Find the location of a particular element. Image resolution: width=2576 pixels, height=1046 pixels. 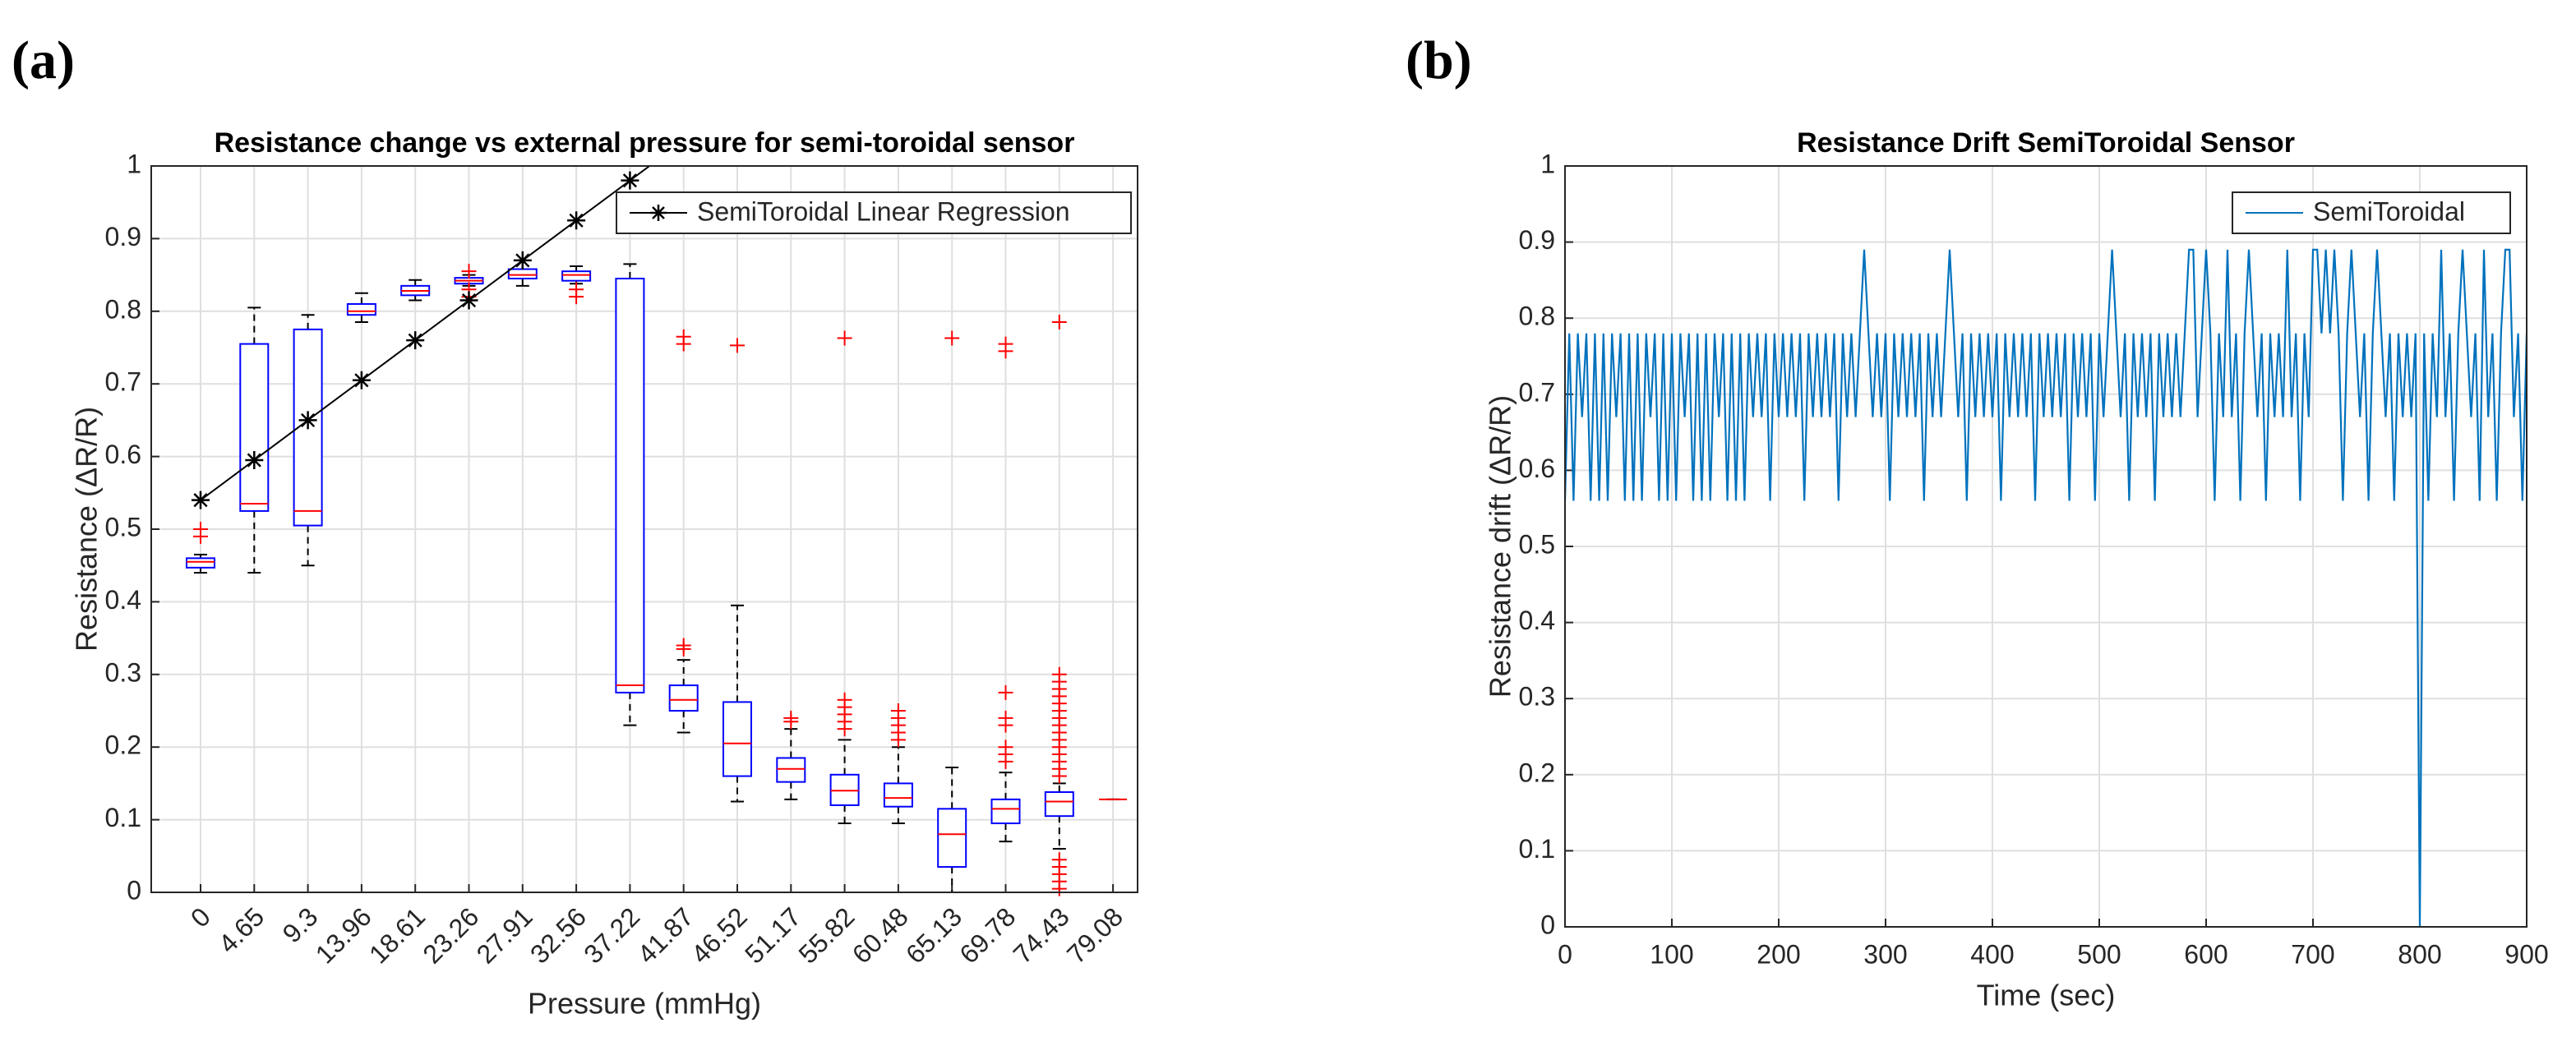

x-tick-label: 500 is located at coordinates (2099, 954).